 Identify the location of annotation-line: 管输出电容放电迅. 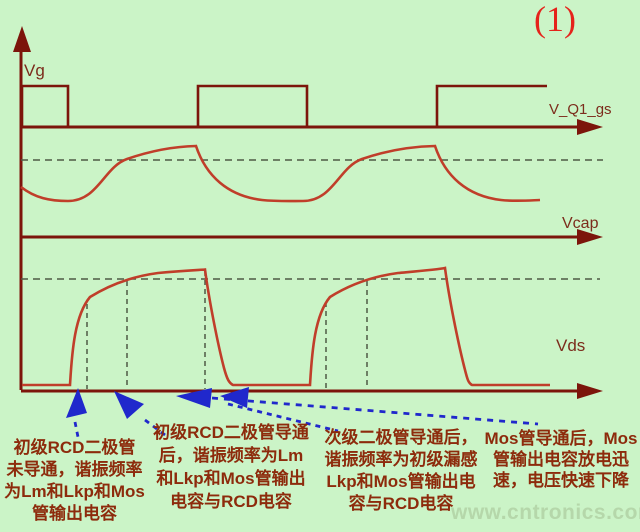
(561, 459).